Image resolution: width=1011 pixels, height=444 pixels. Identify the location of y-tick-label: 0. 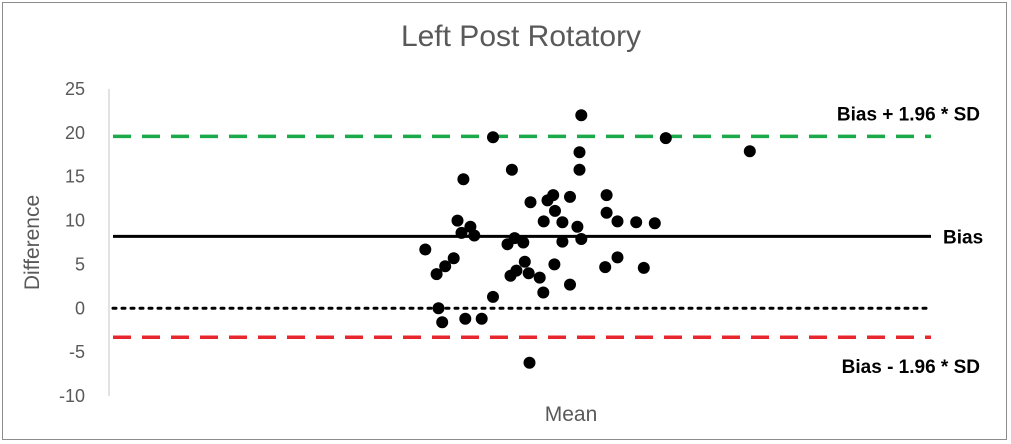
(80, 308).